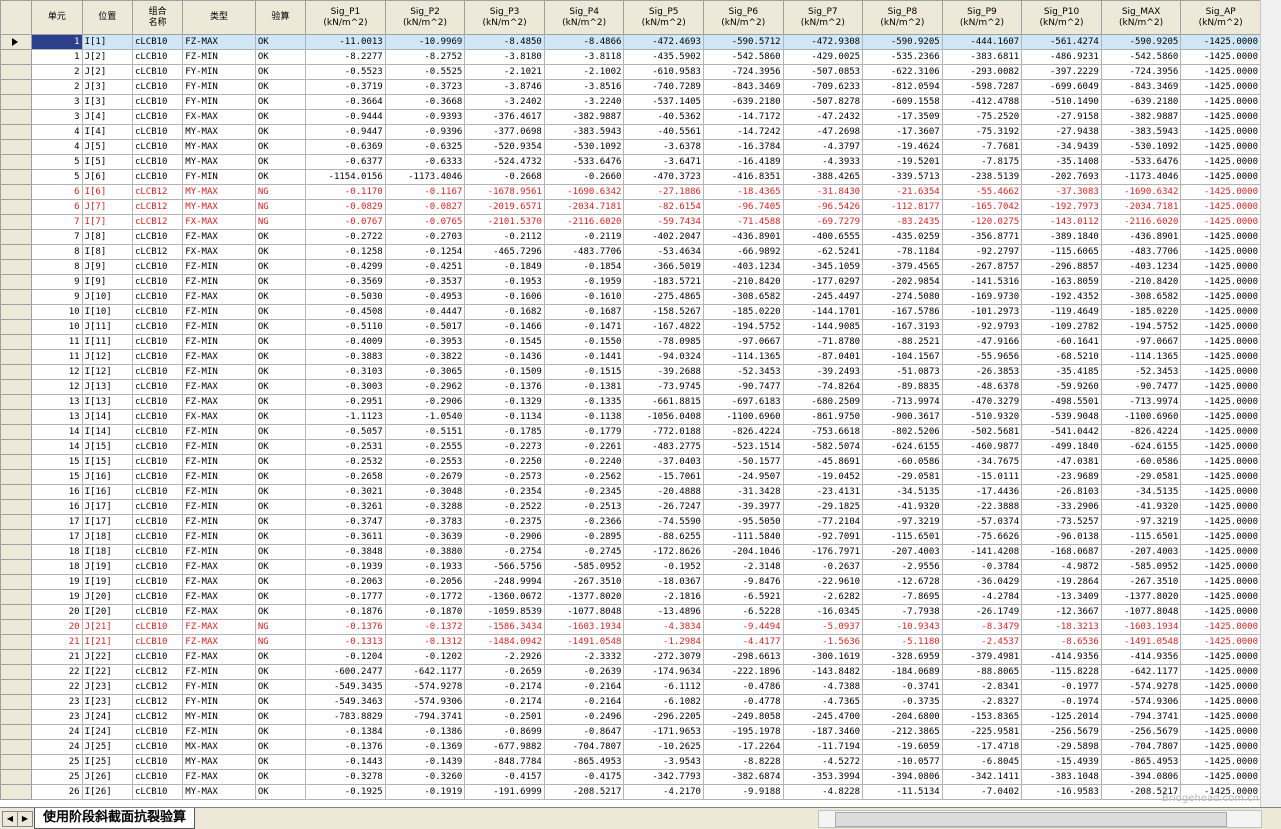 This screenshot has width=1281, height=829. I want to click on table-cell: -0.1439, so click(425, 762).